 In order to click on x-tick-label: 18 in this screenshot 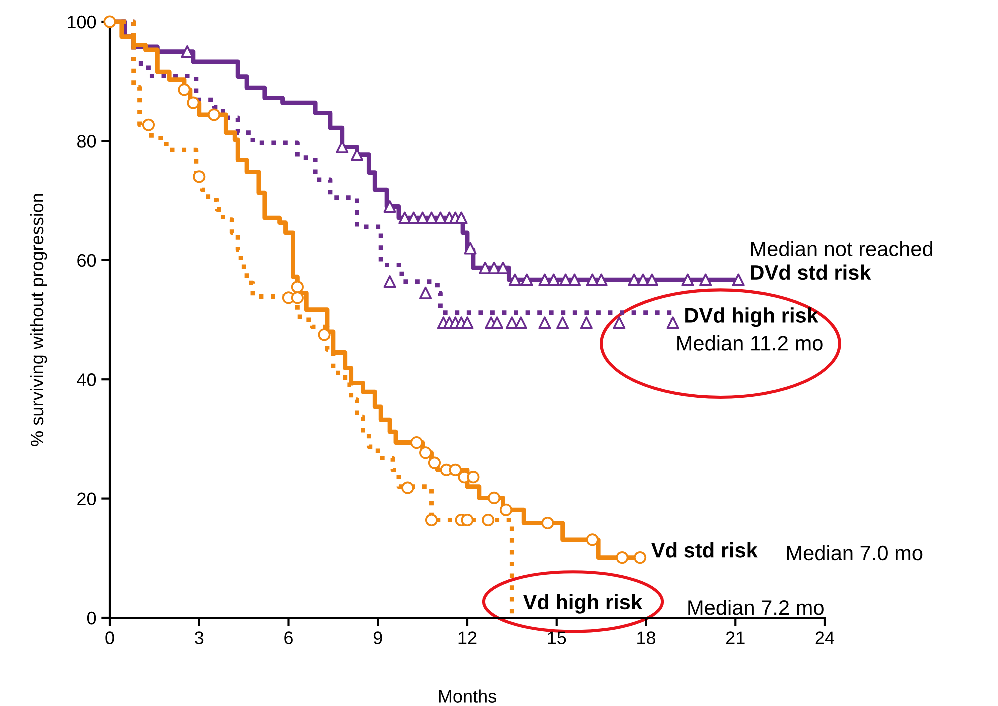, I will do `click(647, 638)`.